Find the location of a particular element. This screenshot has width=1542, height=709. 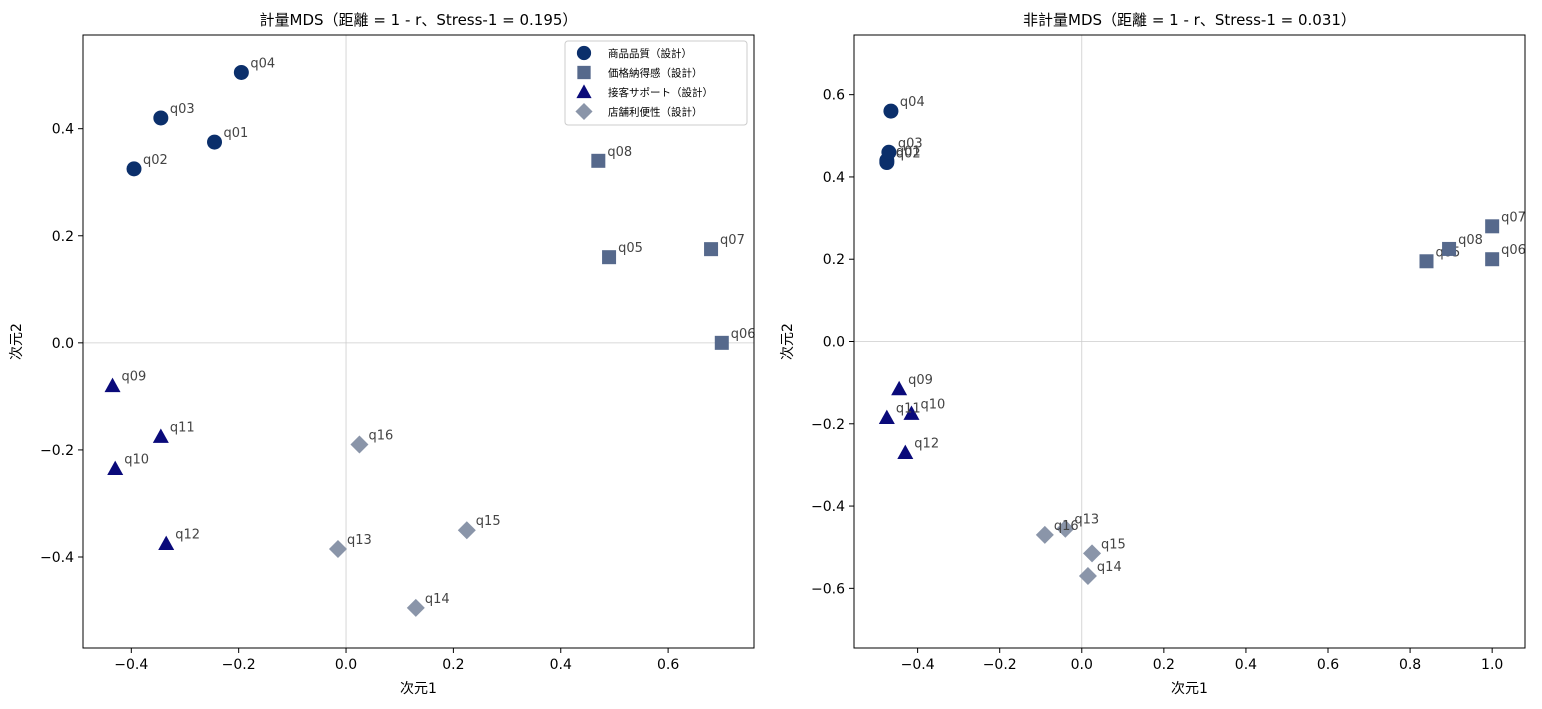

legend-entry-2: 価格納得感（設計） is located at coordinates (655, 73).